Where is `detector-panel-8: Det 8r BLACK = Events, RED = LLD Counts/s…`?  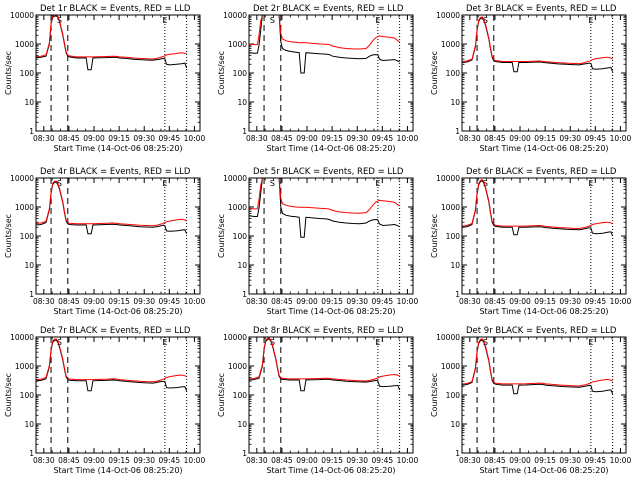 detector-panel-8: Det 8r BLACK = Events, RED = LLD Counts/s… is located at coordinates (317, 400).